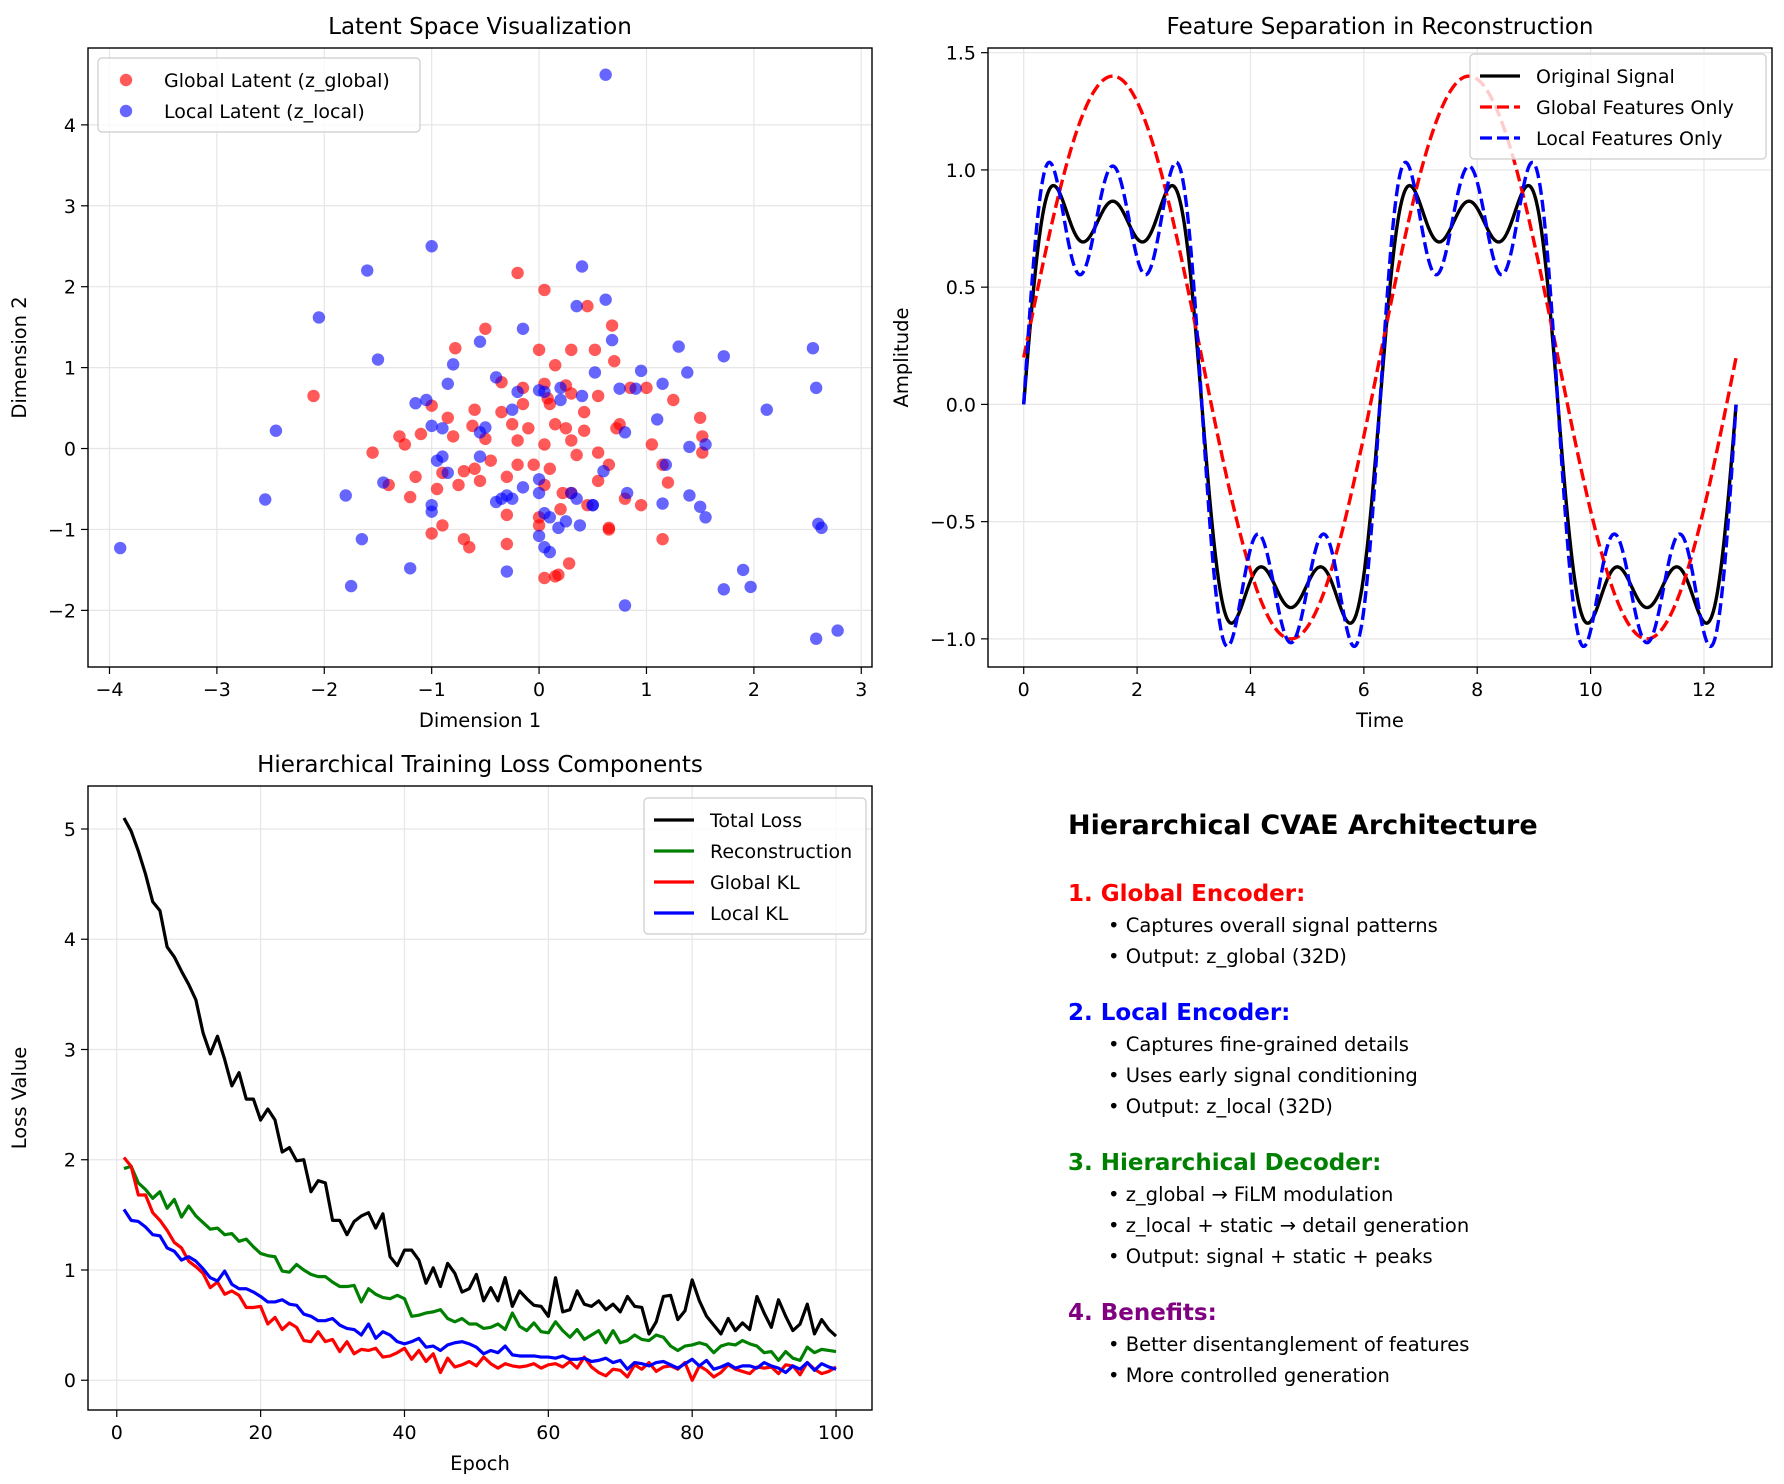  I want to click on x-tick-label: −2, so click(324, 690).